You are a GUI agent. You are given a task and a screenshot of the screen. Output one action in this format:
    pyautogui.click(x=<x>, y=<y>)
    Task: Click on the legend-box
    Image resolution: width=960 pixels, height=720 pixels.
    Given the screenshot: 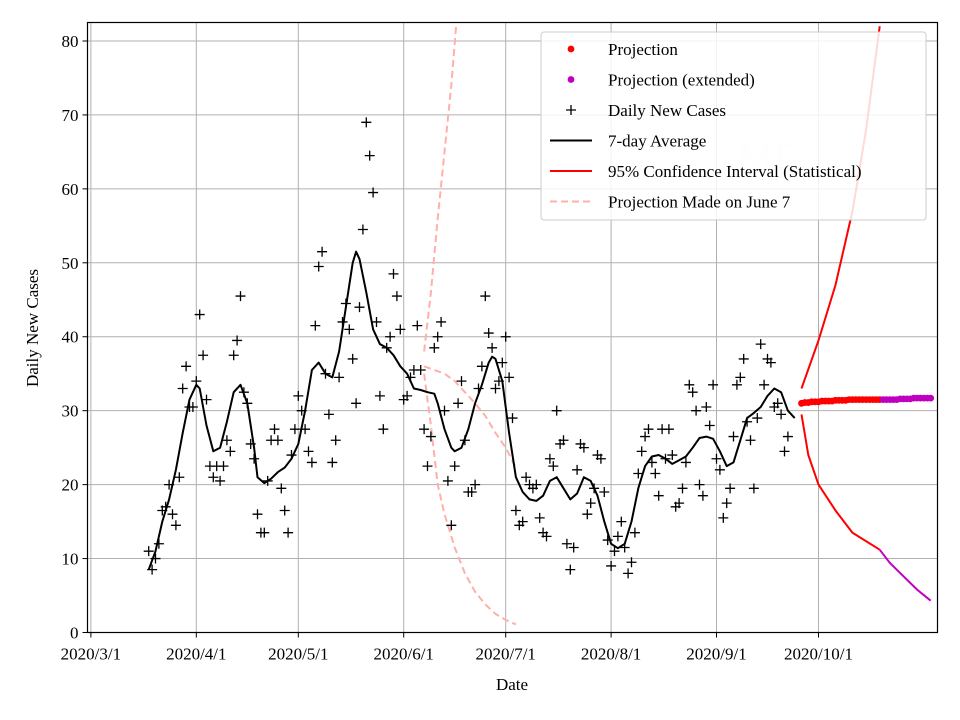 What is the action you would take?
    pyautogui.click(x=733, y=126)
    